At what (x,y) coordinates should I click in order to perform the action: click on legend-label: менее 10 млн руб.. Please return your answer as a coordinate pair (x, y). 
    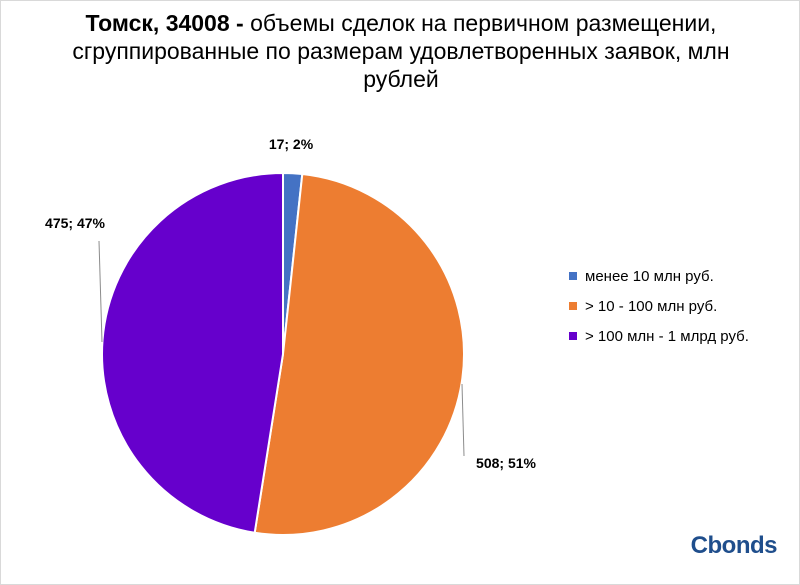
    Looking at the image, I should click on (649, 276).